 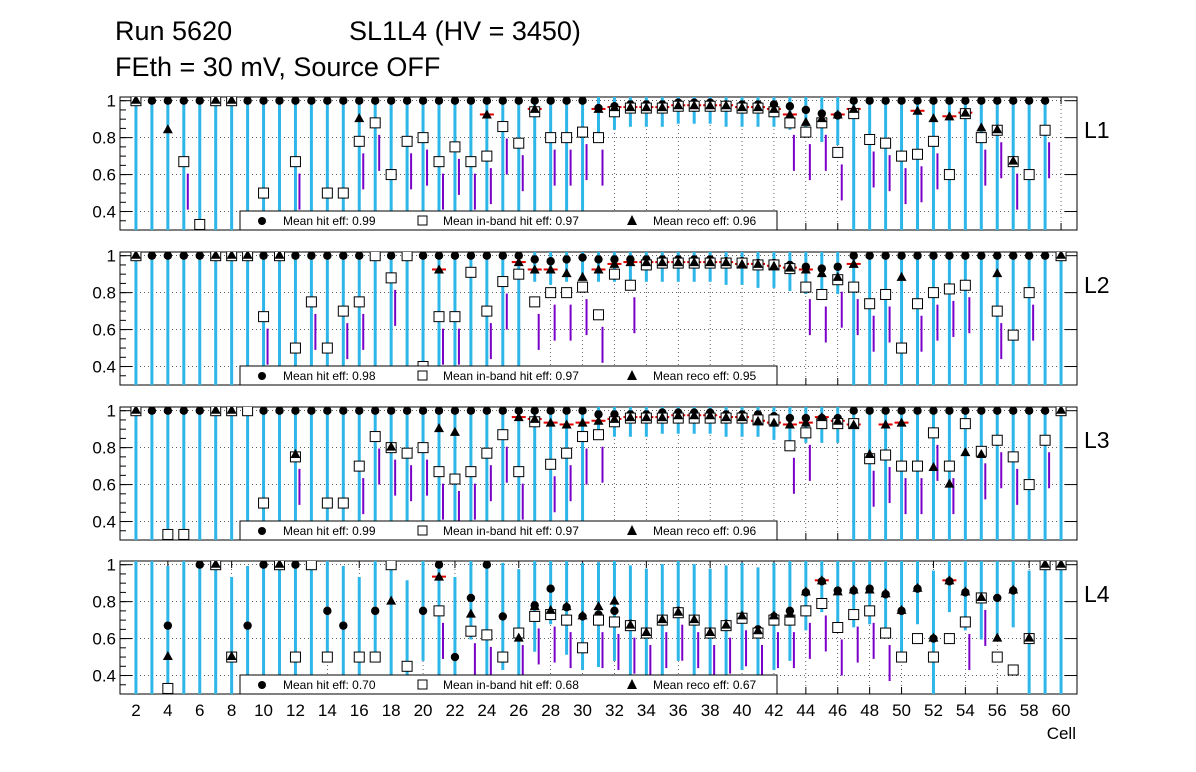 I want to click on y-tick-label: 0.6, so click(x=104, y=639).